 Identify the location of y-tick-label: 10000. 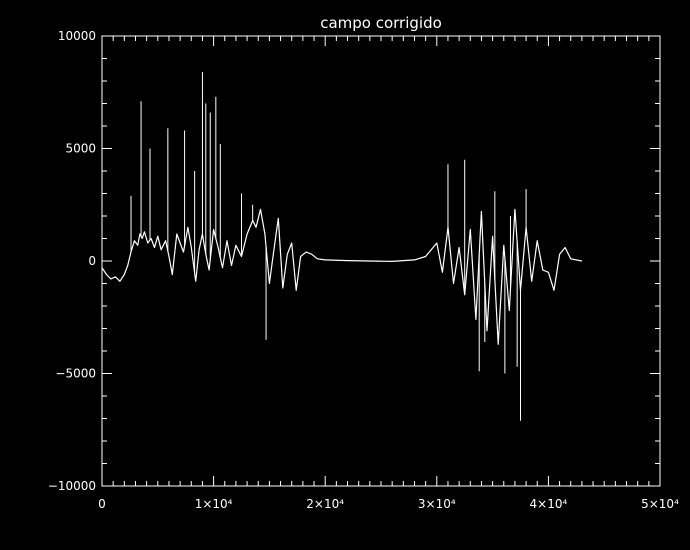
(77, 36).